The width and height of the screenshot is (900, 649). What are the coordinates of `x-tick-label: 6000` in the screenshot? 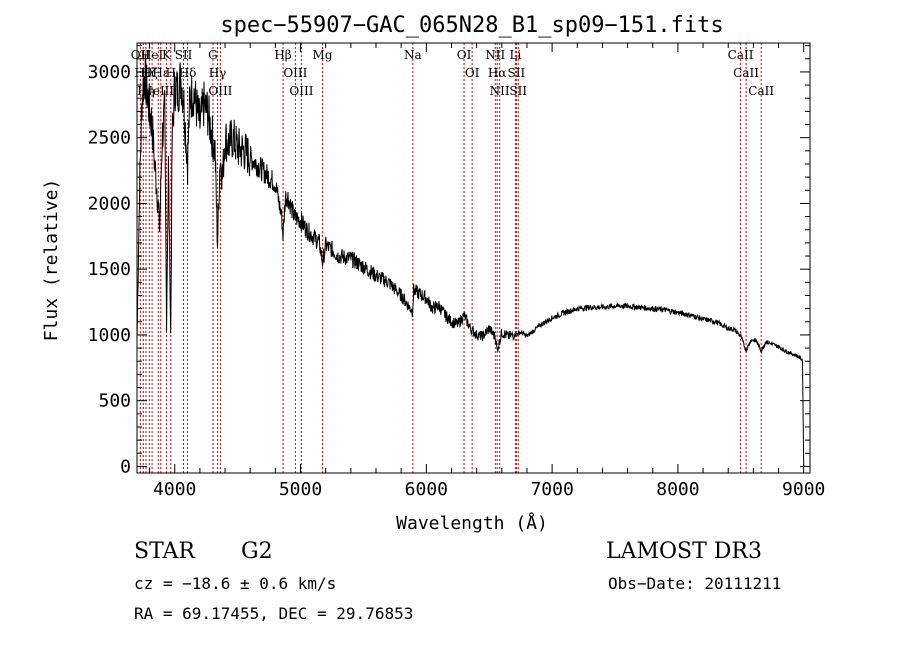 It's located at (426, 489).